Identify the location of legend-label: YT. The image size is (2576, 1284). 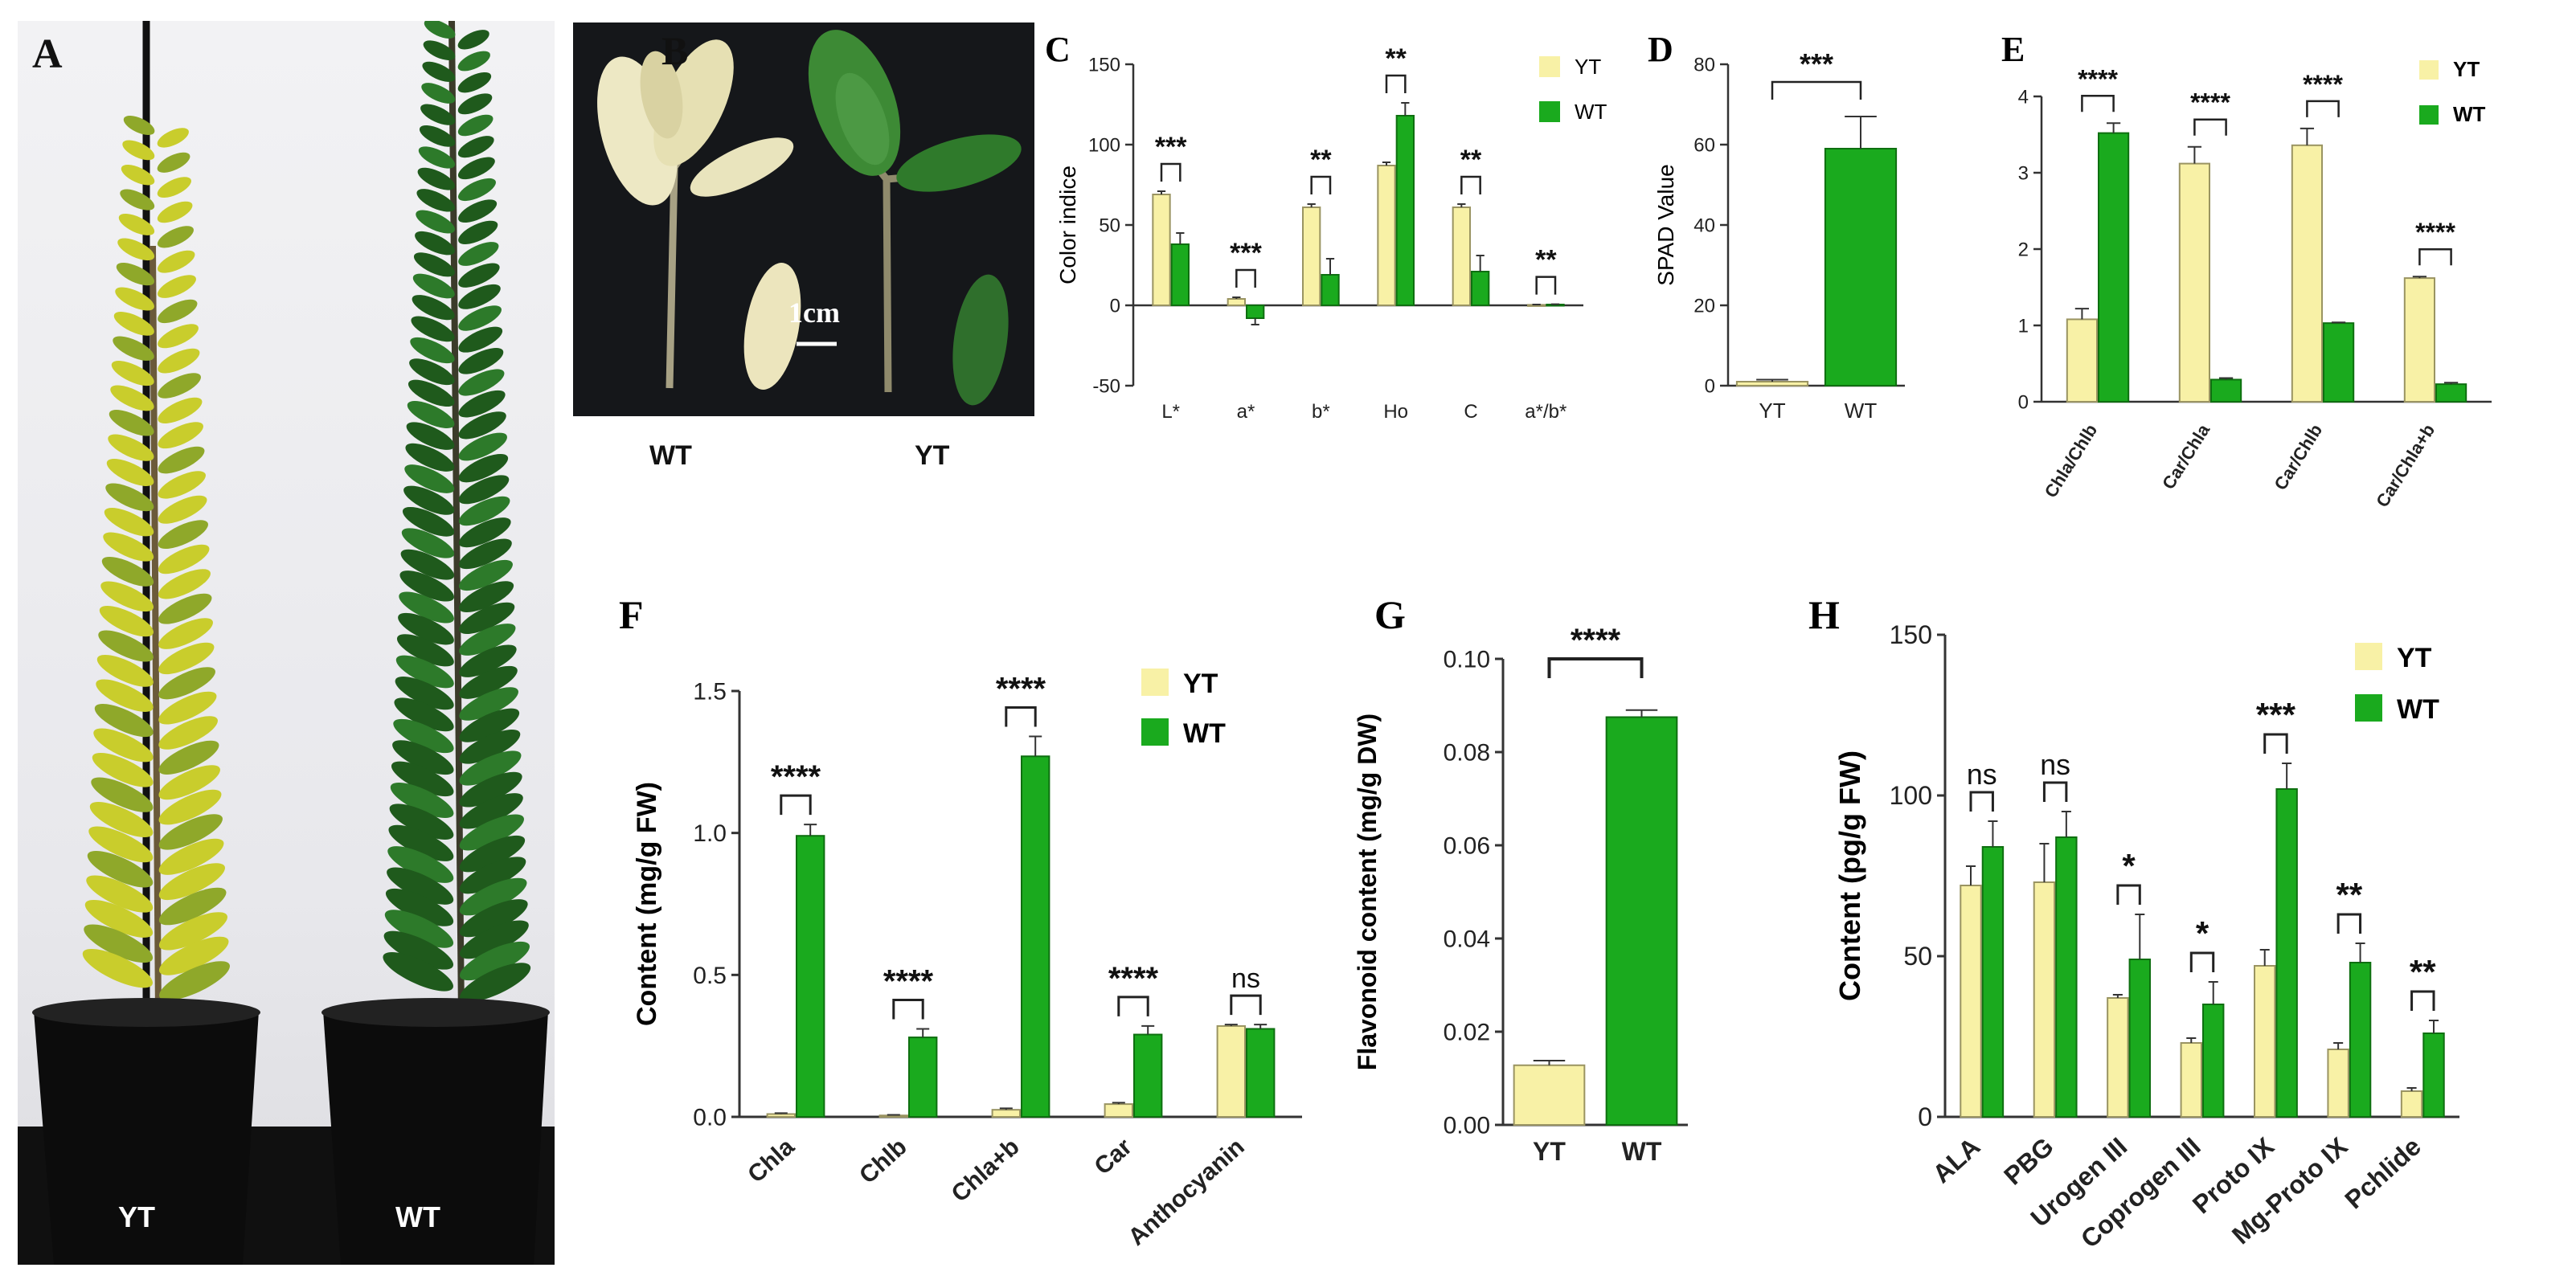
(2466, 69).